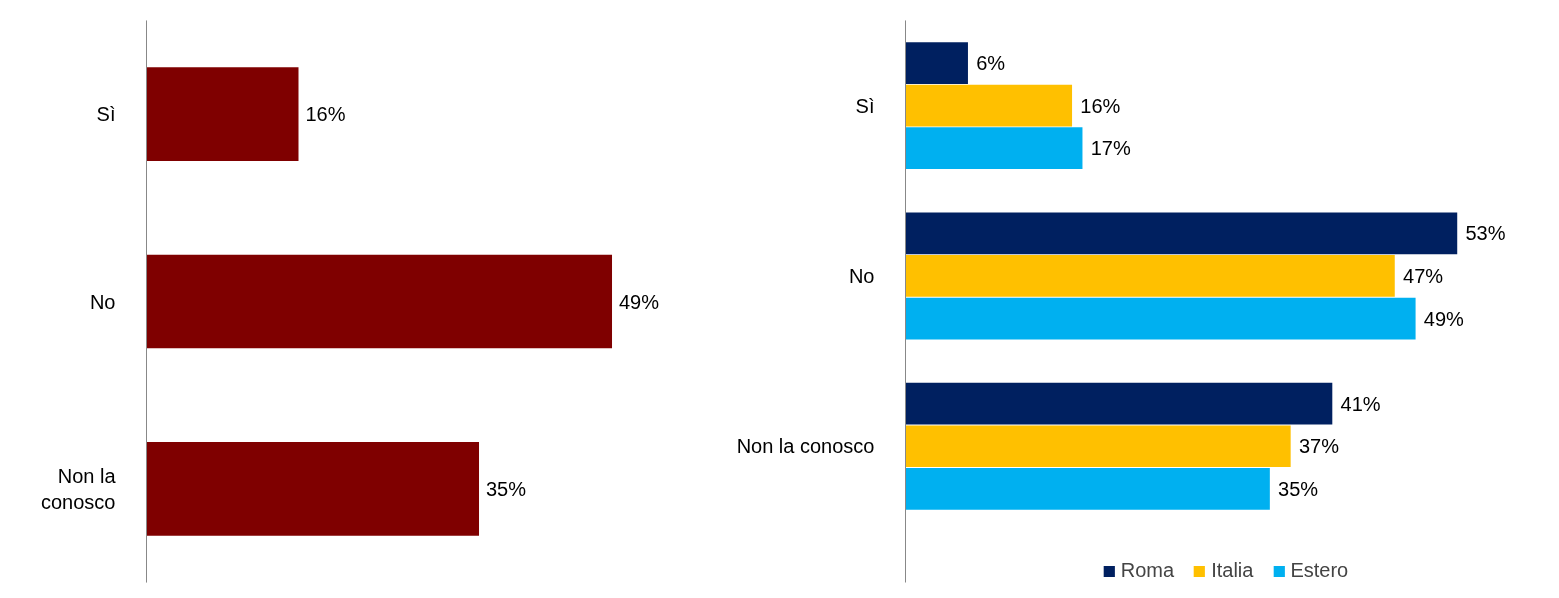 The width and height of the screenshot is (1559, 598). Describe the element at coordinates (1319, 446) in the screenshot. I see `data-label: 37%` at that location.